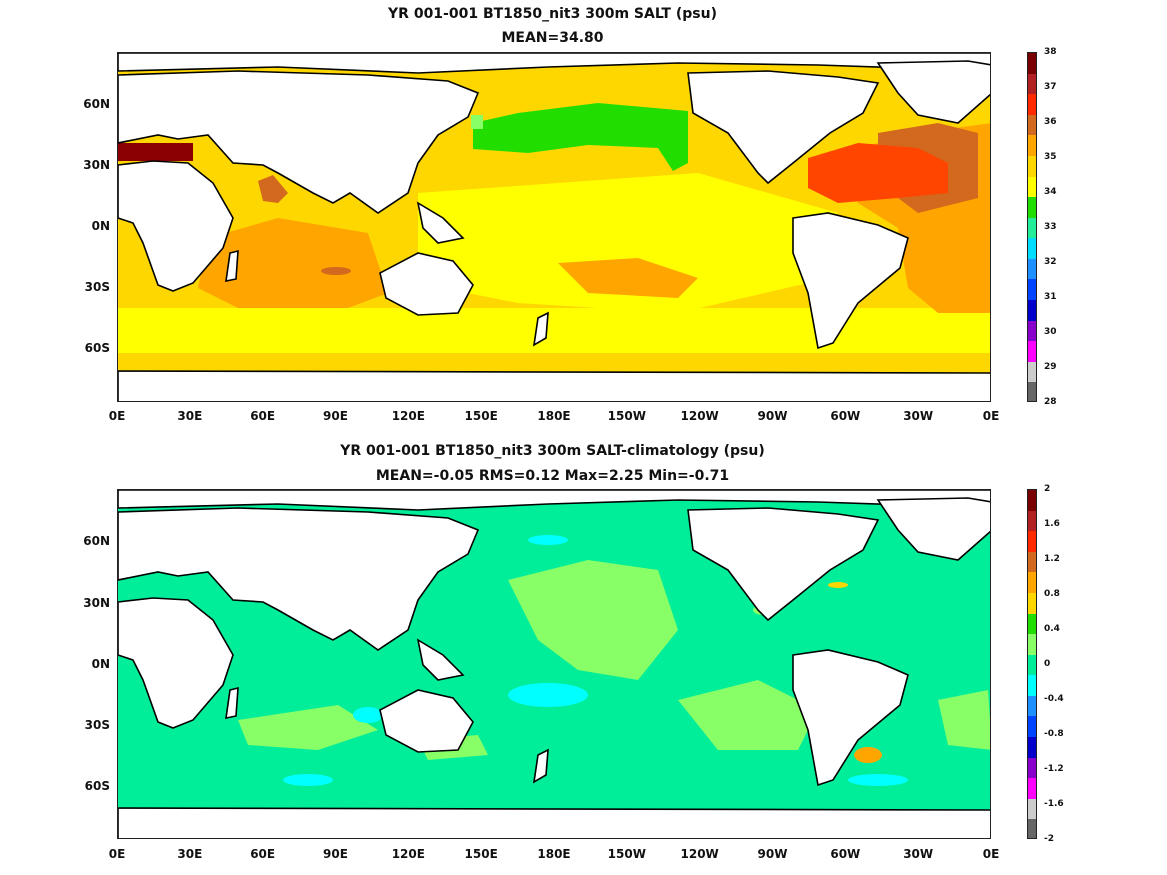 The height and width of the screenshot is (875, 1167). I want to click on p2-colorbar-label: 0.8, so click(1052, 594).